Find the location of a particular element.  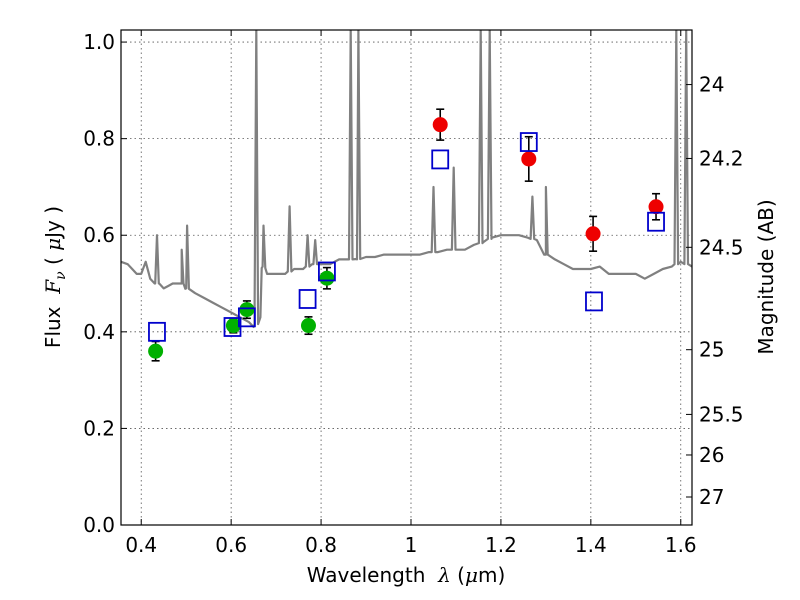

y2-tick-label: 27 is located at coordinates (711, 497).